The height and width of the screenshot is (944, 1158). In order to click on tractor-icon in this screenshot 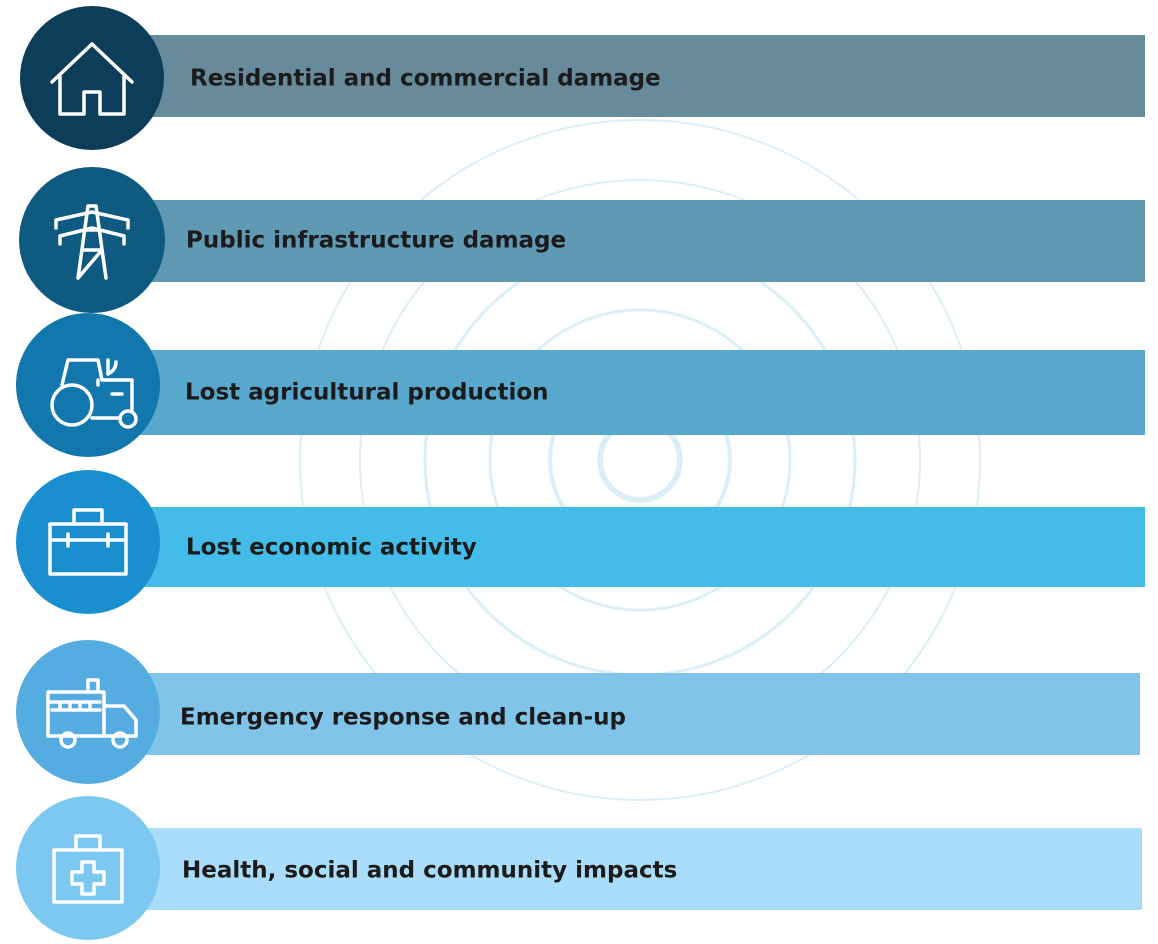, I will do `click(94, 393)`.